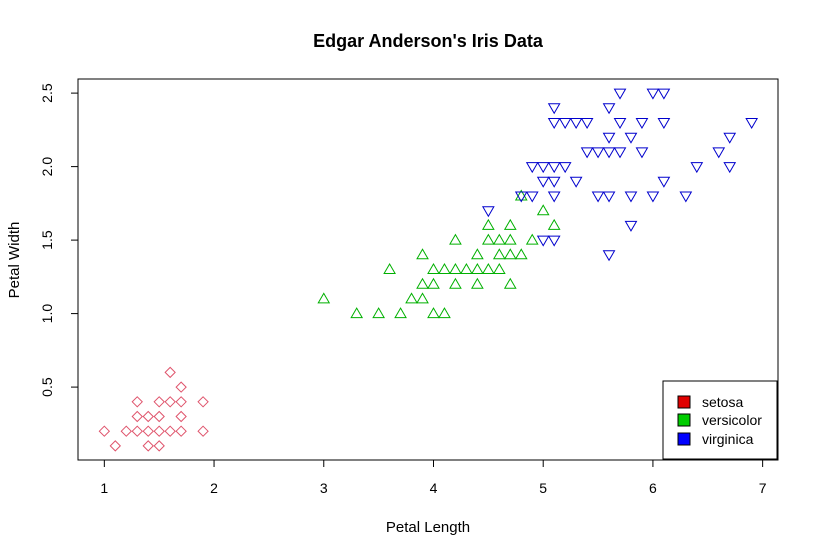  I want to click on series-virginica, so click(620, 175).